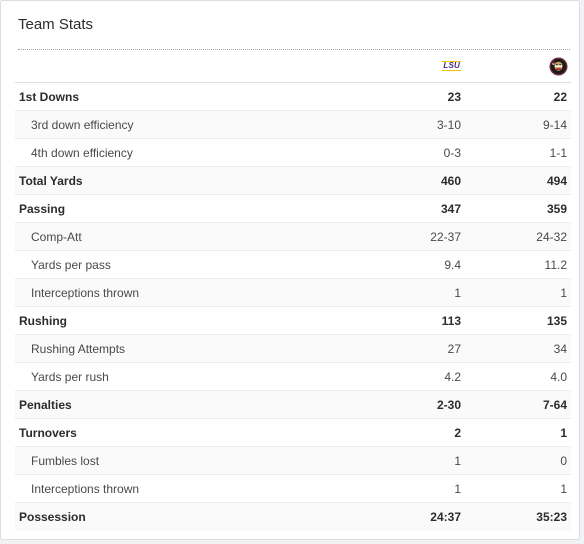 Image resolution: width=584 pixels, height=544 pixels. What do you see at coordinates (293, 67) in the screenshot?
I see `team-header-row: LSU` at bounding box center [293, 67].